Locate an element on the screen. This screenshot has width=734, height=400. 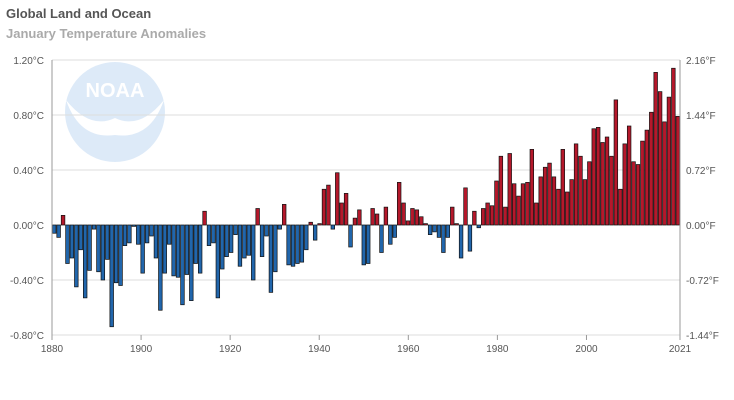
bar-1939 is located at coordinates (315, 232).